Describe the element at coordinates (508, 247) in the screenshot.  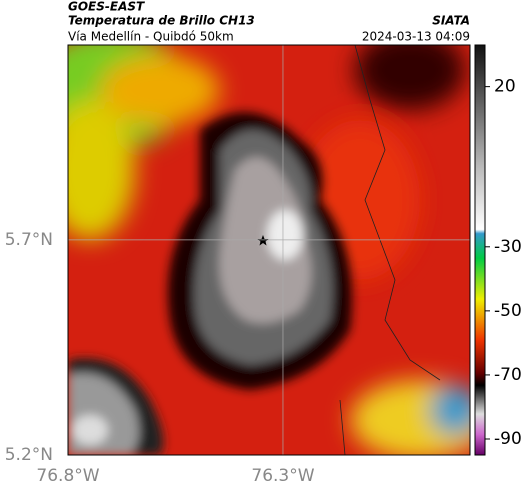
I see `colorbar-tick-label: -30` at that location.